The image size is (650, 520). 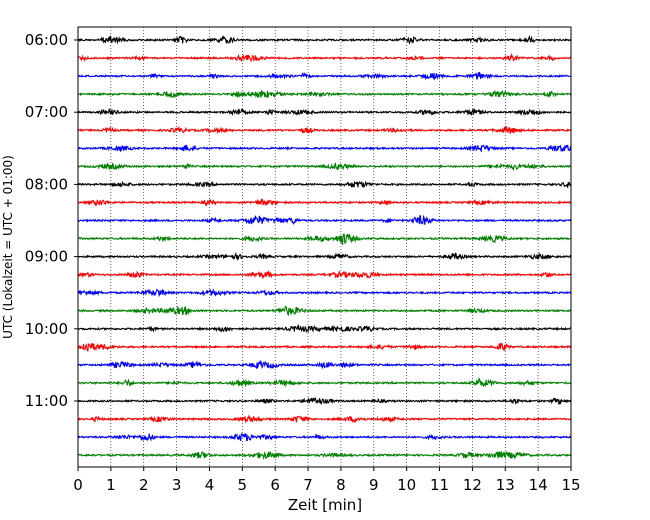 What do you see at coordinates (327, 480) in the screenshot?
I see `x-axis-ticks: 0 1 2 3 4 5 6 7 8 9 10 11 12 13 14 15` at bounding box center [327, 480].